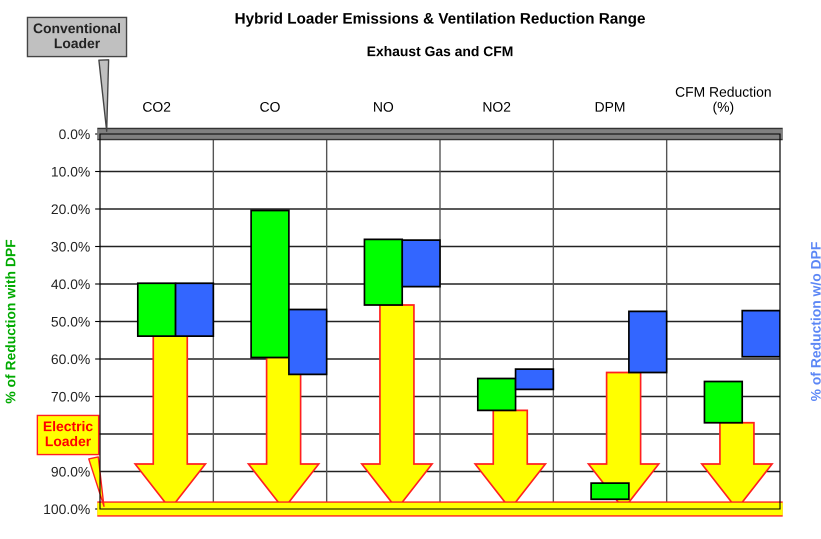 The height and width of the screenshot is (539, 821). Describe the element at coordinates (70, 321) in the screenshot. I see `y-tick-label: 50.0%` at that location.